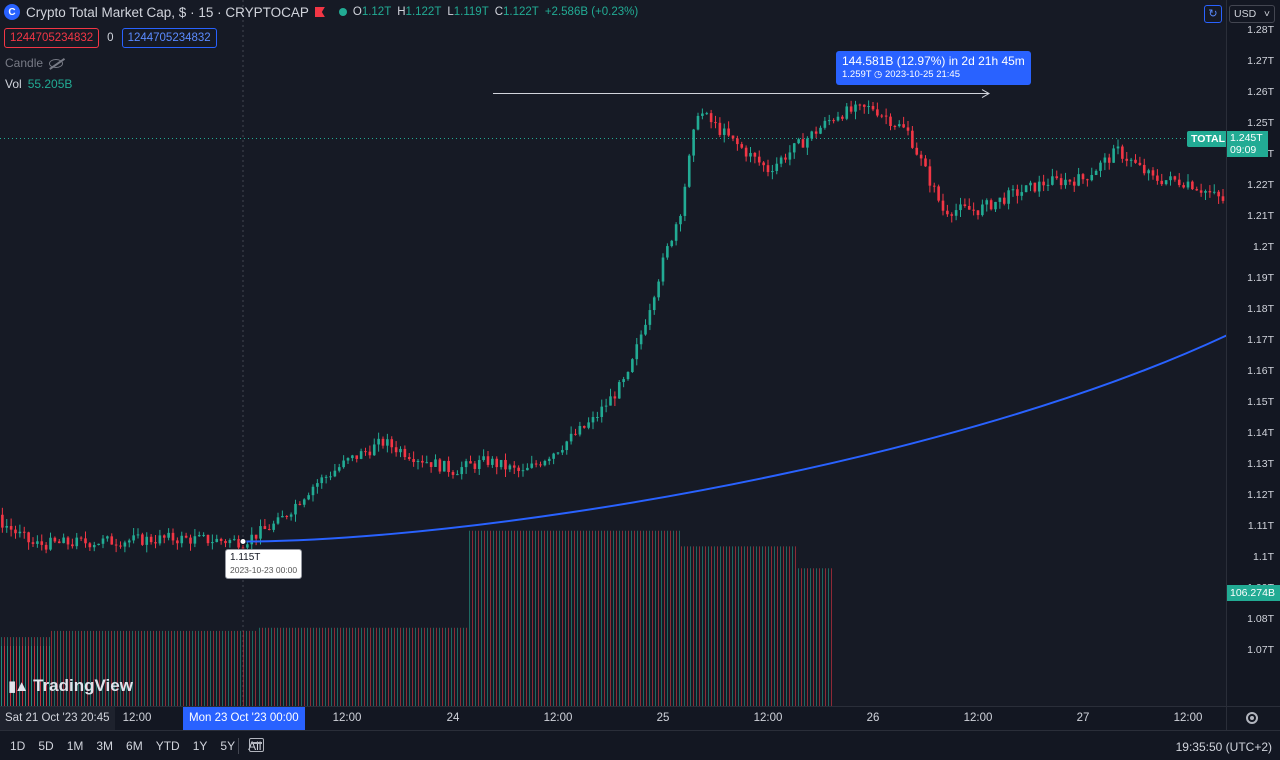 This screenshot has width=1280, height=760. What do you see at coordinates (34, 63) in the screenshot?
I see `candle-legend-row: Candle` at bounding box center [34, 63].